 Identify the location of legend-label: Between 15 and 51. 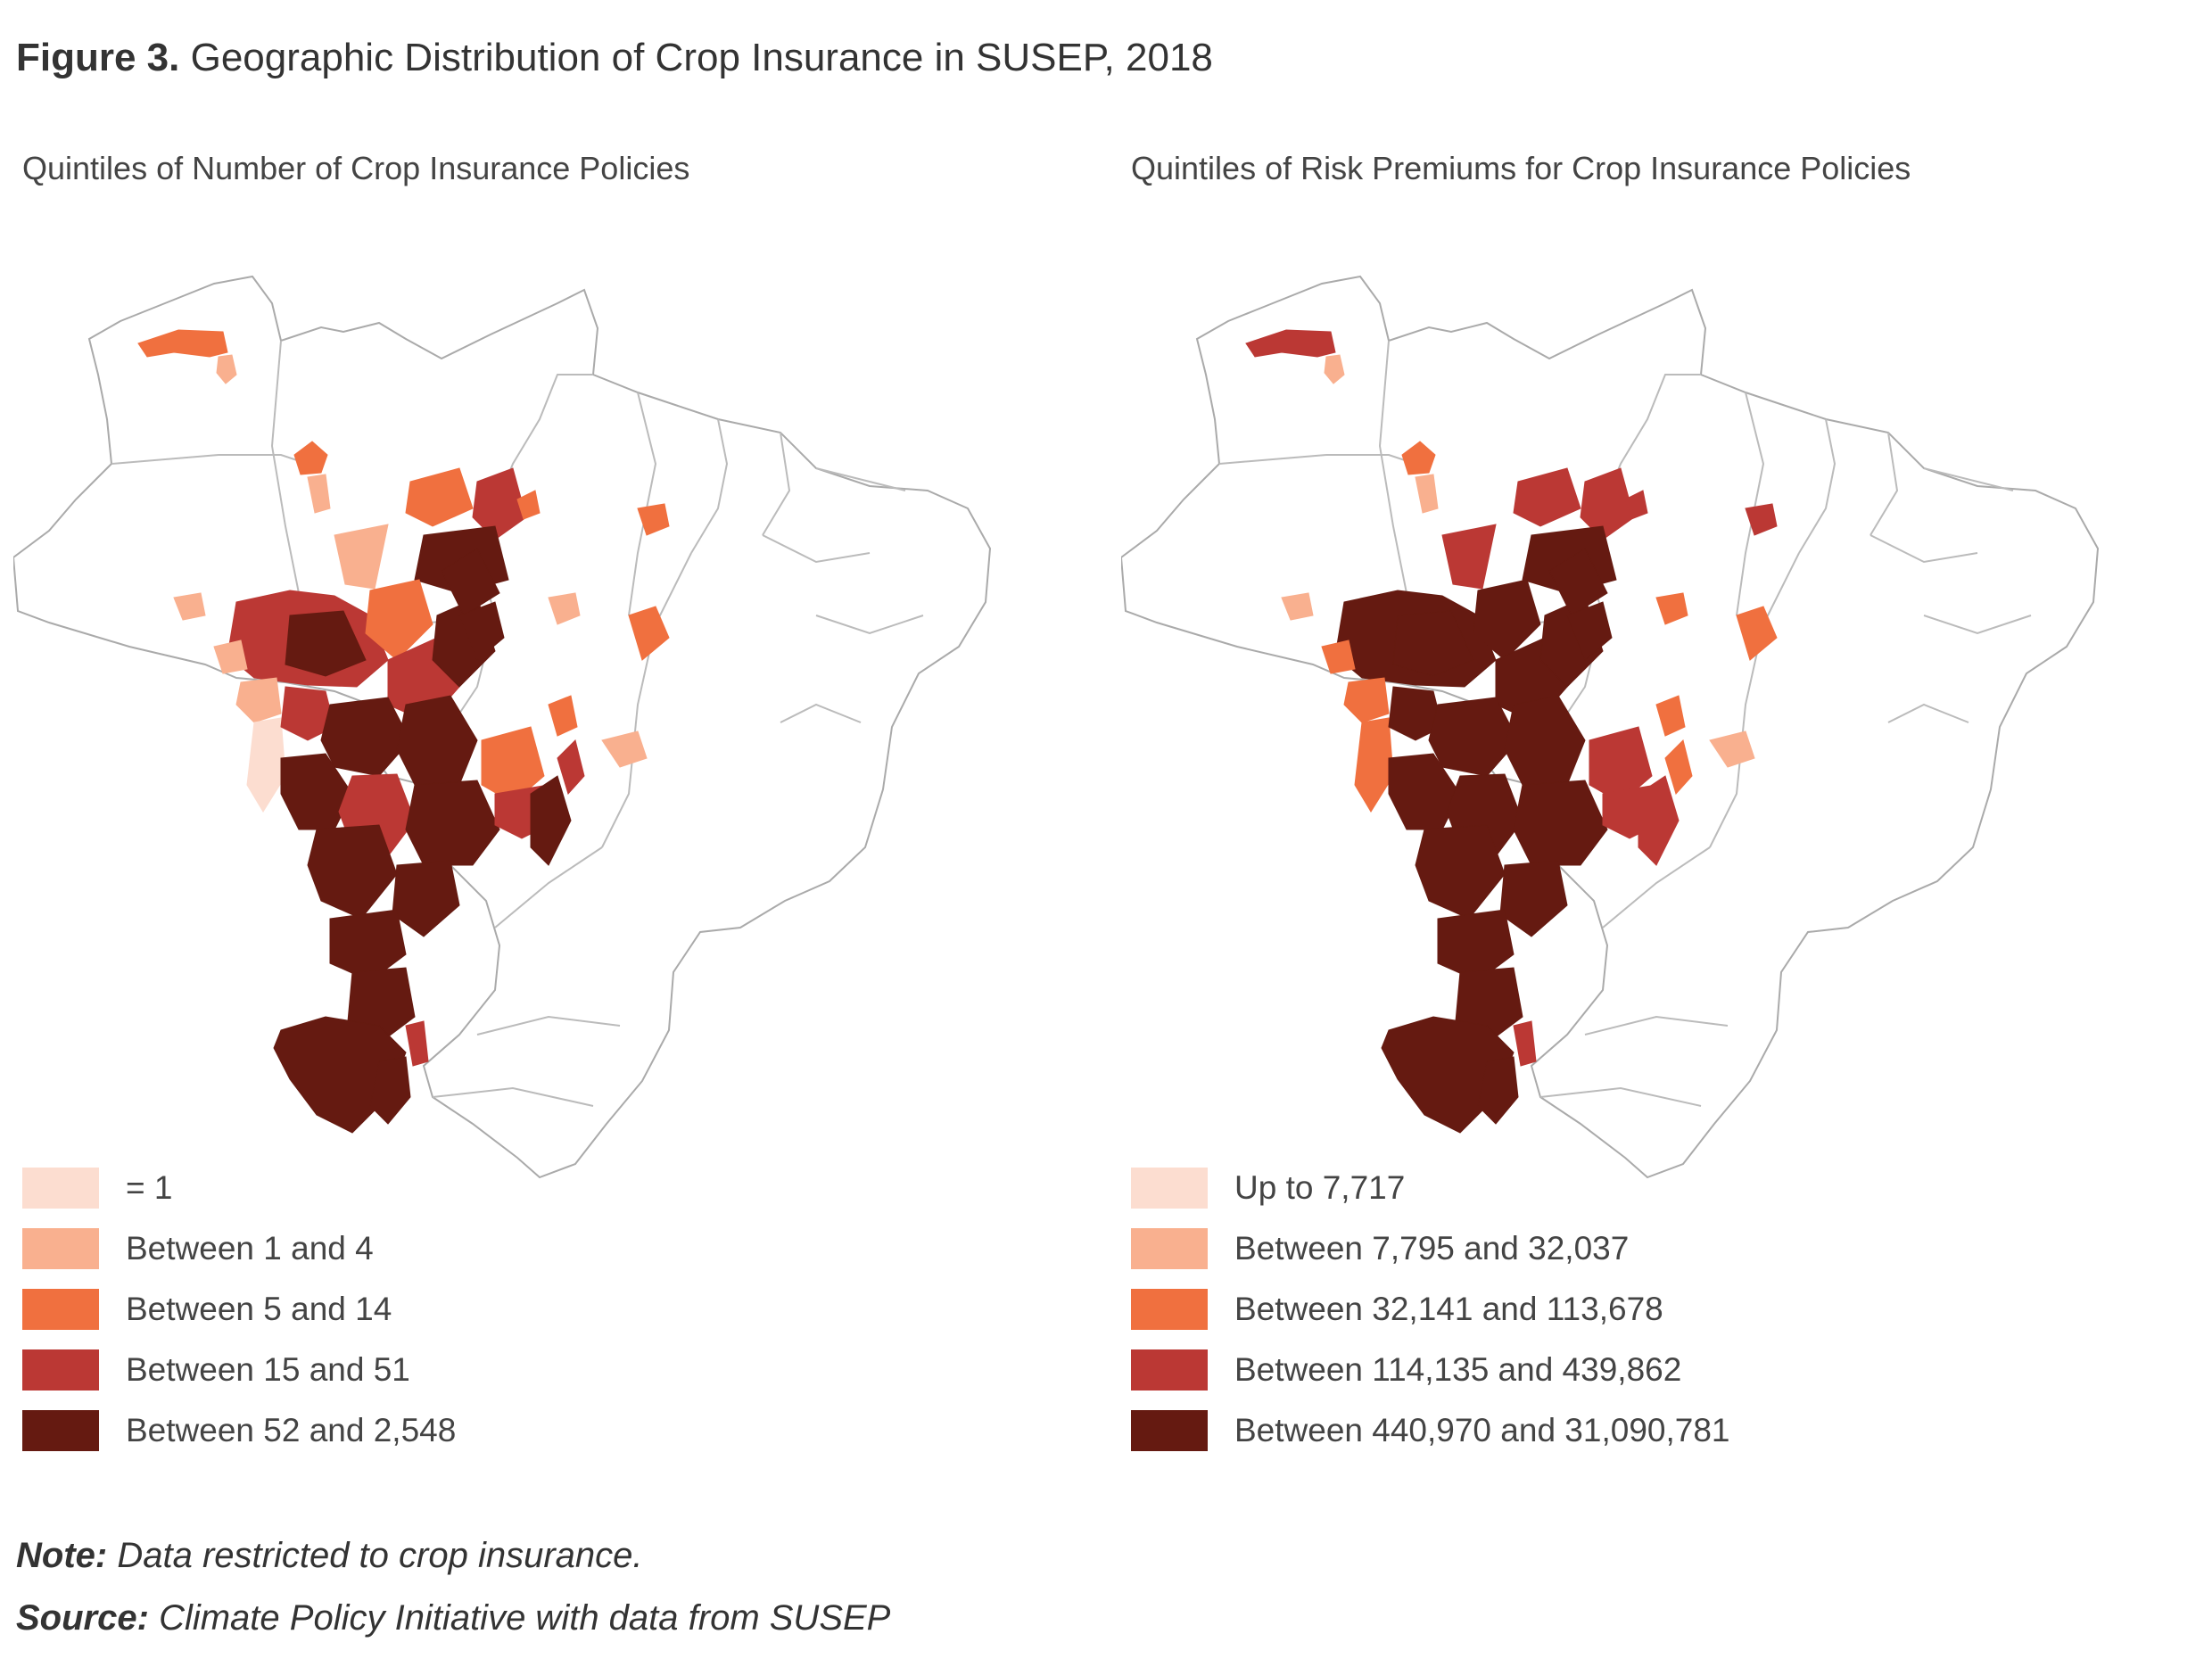
(268, 1369).